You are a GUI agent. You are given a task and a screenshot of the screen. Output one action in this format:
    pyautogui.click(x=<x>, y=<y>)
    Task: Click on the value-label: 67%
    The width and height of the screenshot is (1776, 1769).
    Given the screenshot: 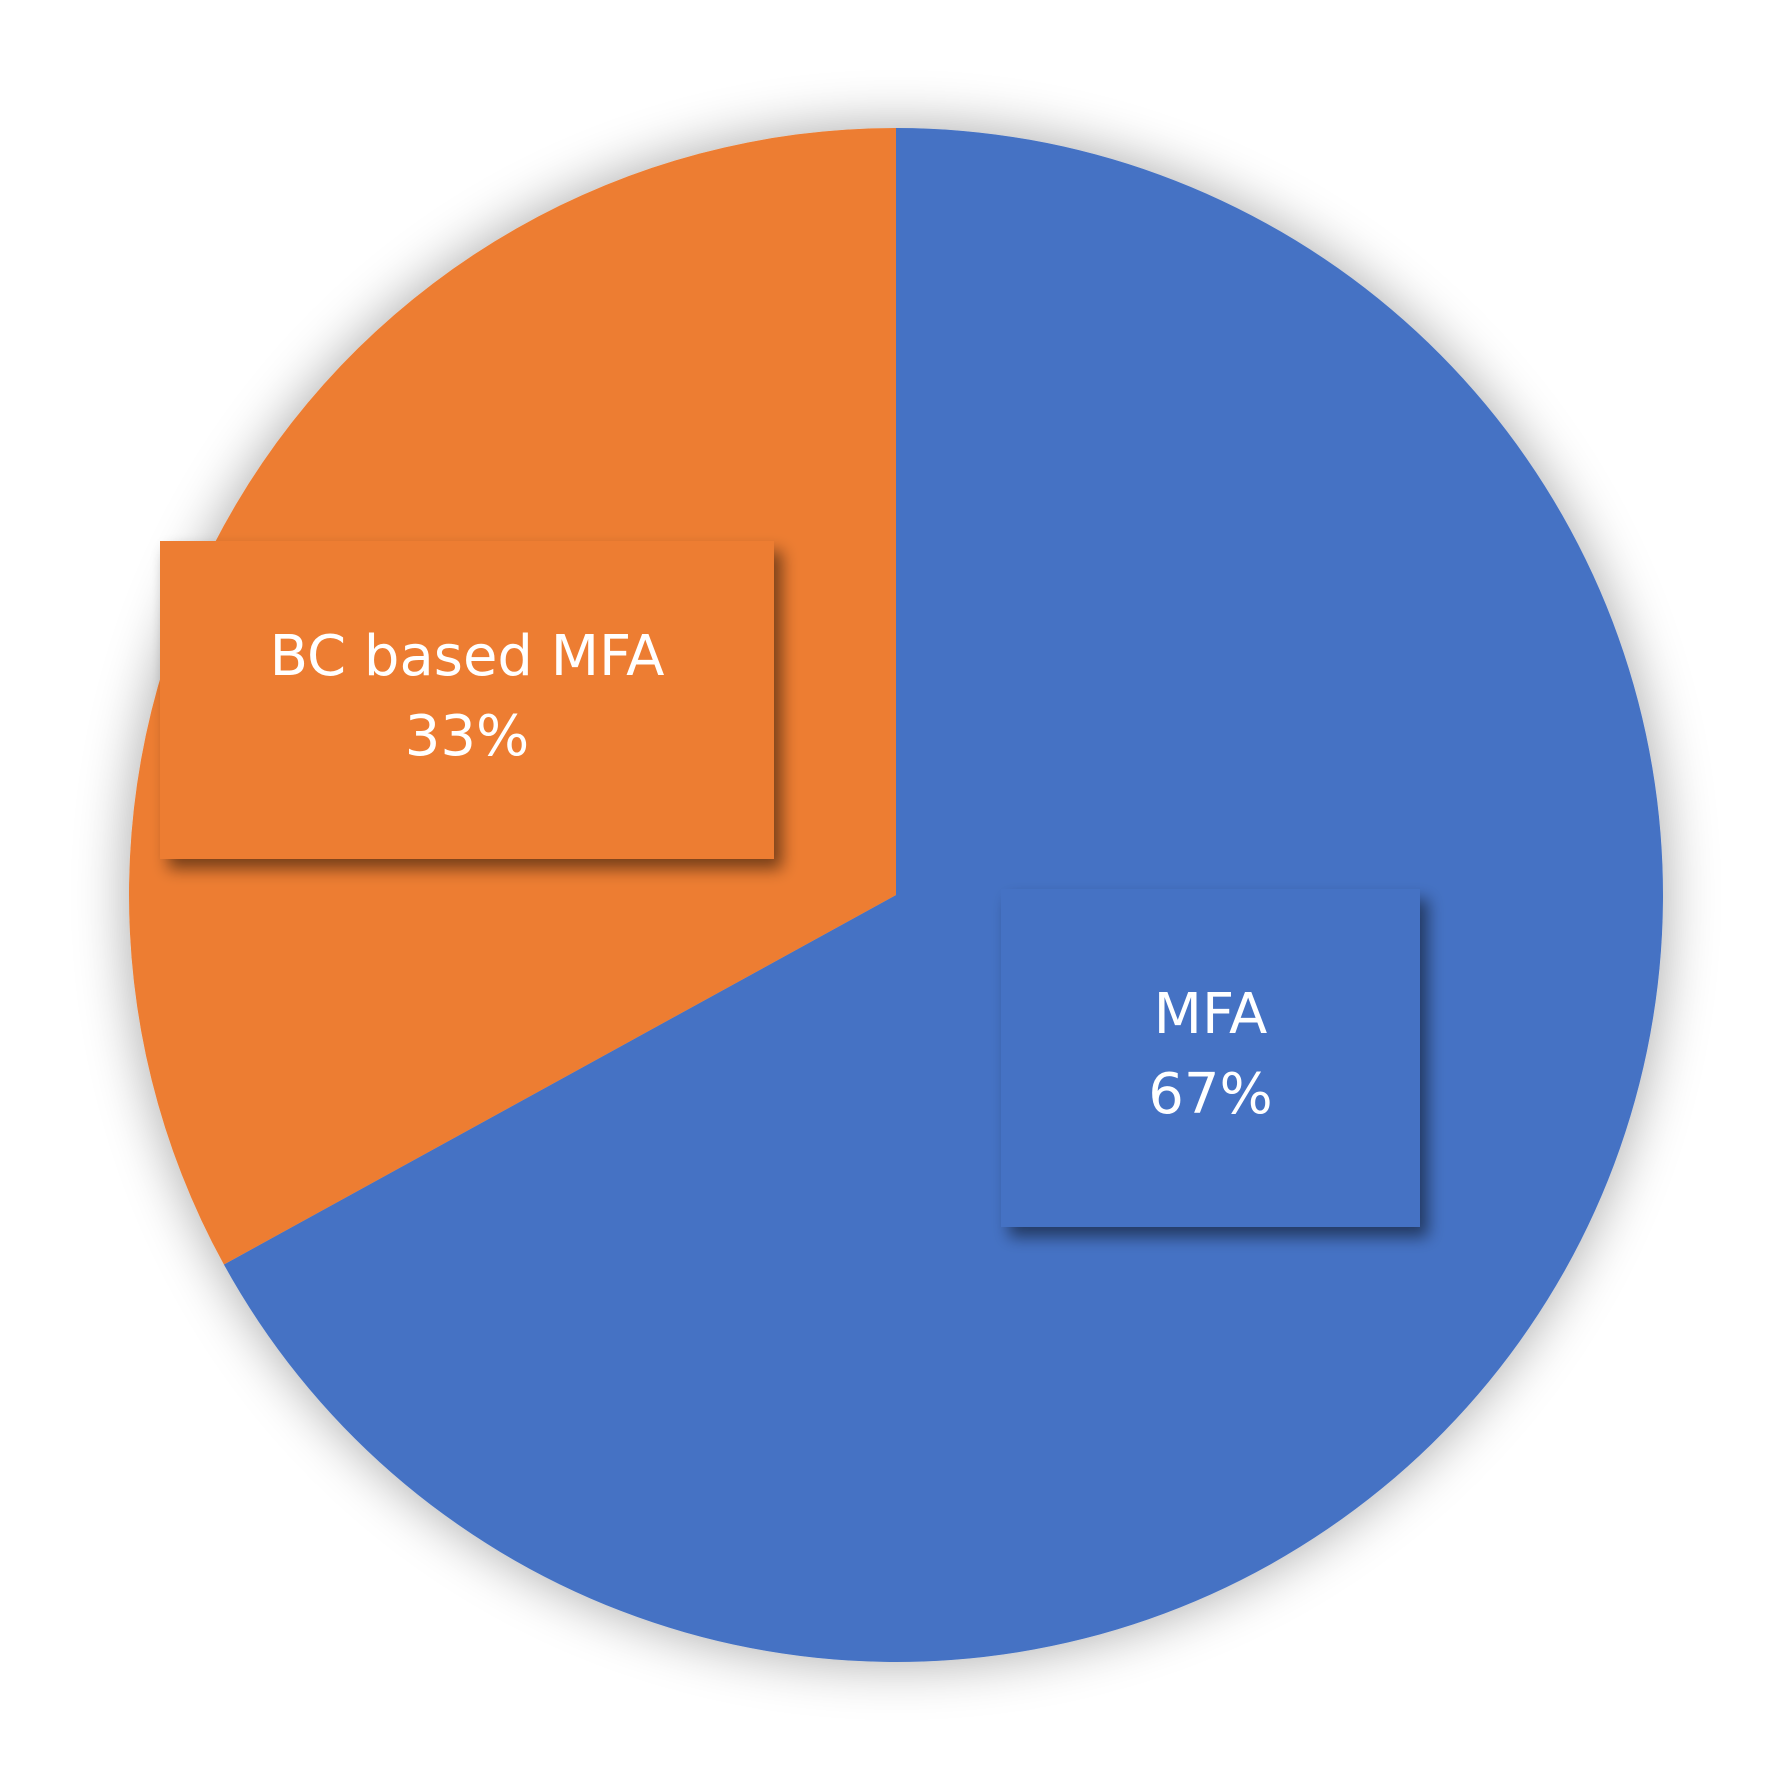 What is the action you would take?
    pyautogui.click(x=1210, y=1094)
    